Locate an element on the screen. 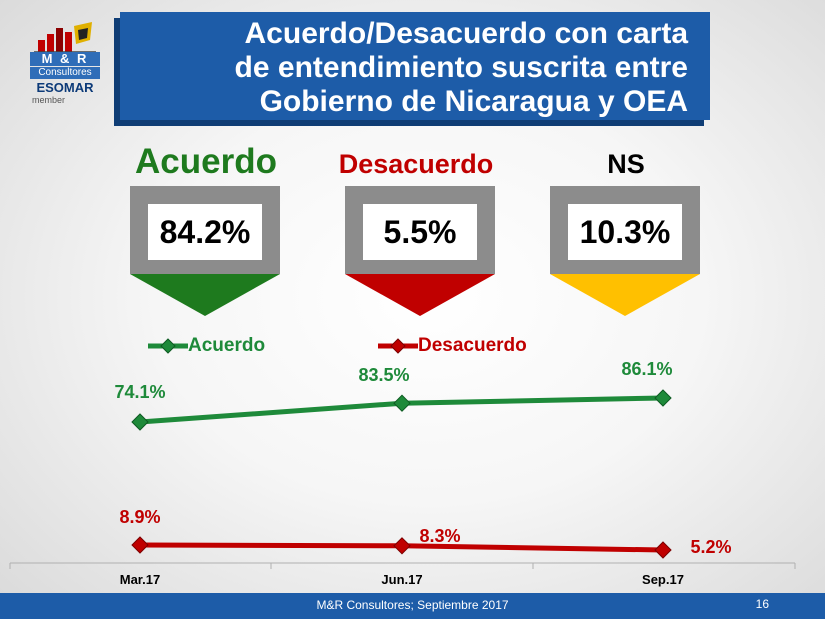 Image resolution: width=825 pixels, height=619 pixels. logo-name: Consultores is located at coordinates (65, 73).